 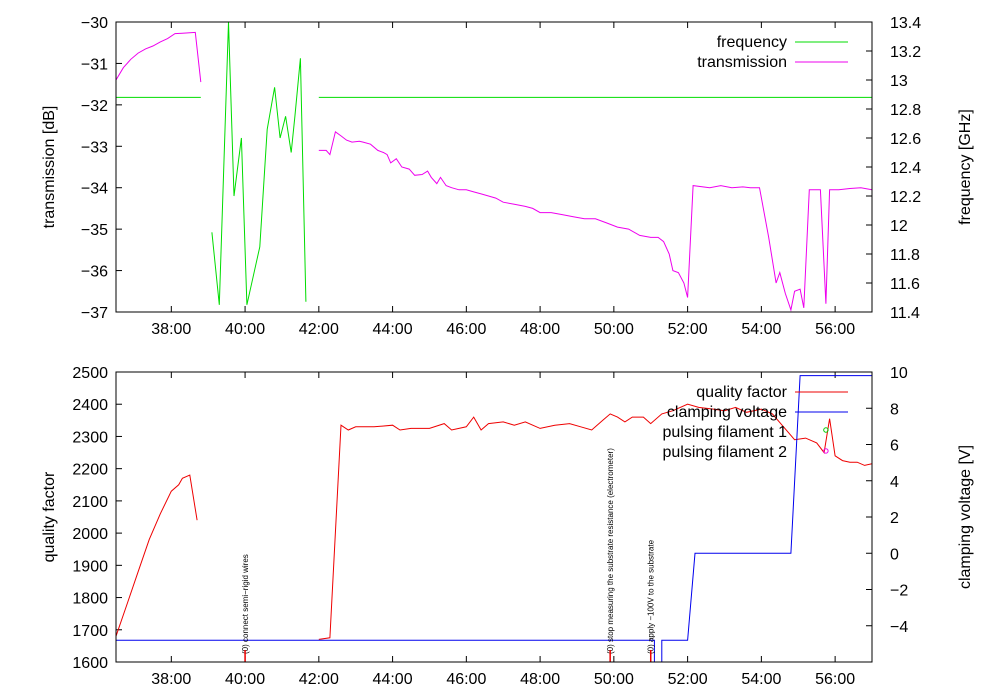 What do you see at coordinates (905, 168) in the screenshot?
I see `y2-tick-label: 12.4` at bounding box center [905, 168].